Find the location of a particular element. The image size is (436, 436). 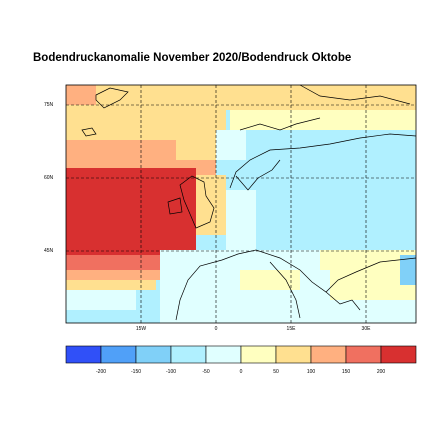

colorbar-label: 50 is located at coordinates (276, 372).